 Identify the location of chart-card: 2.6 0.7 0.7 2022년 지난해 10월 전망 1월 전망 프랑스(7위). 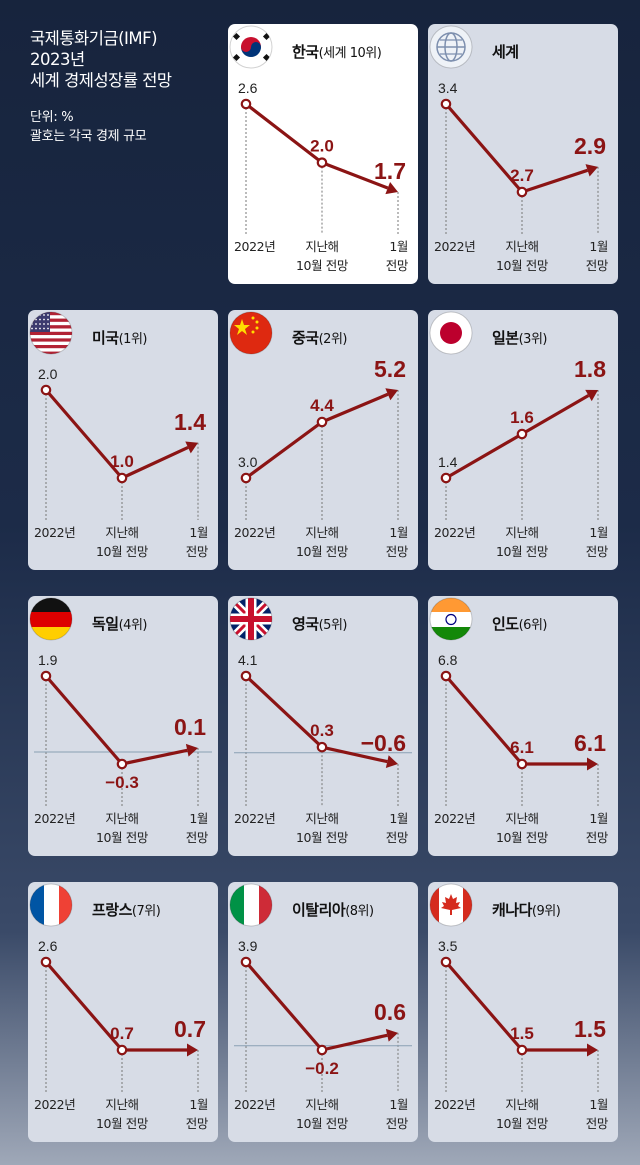
(123, 1012).